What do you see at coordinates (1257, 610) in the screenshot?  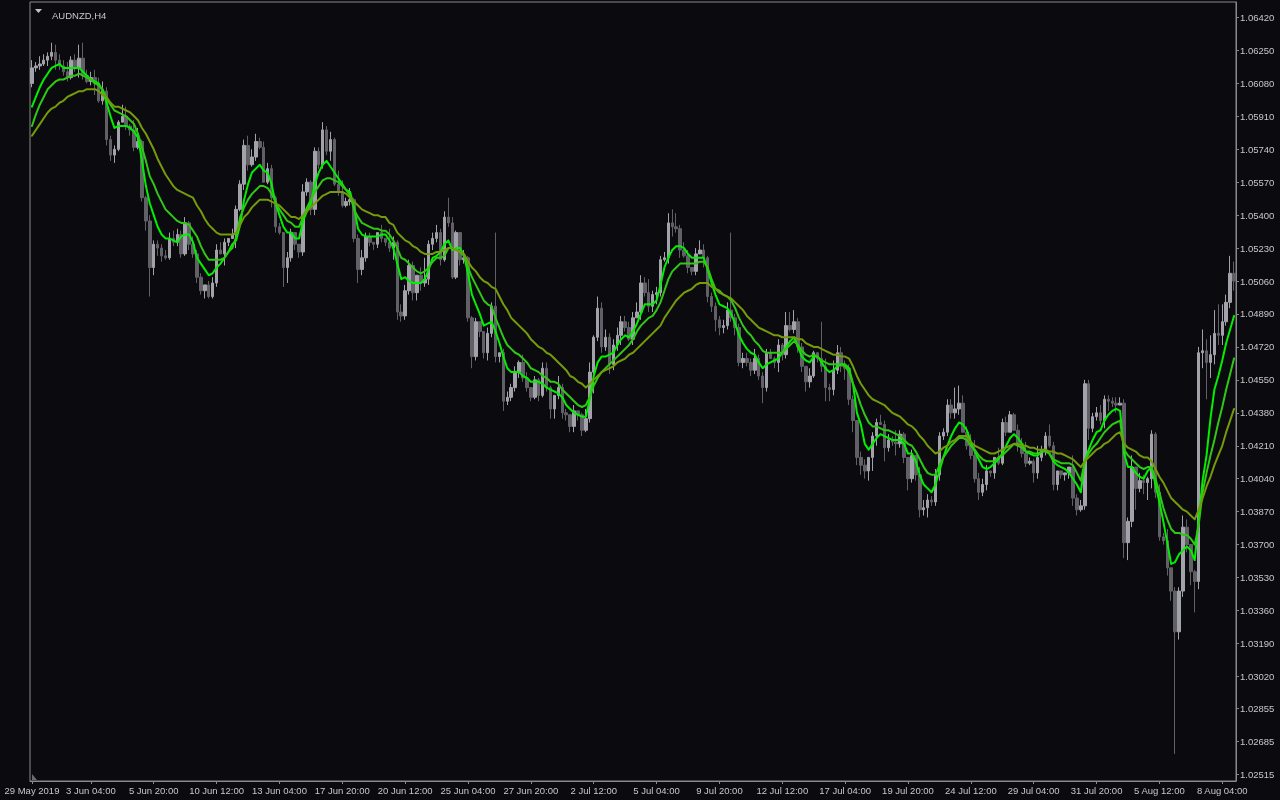 I see `y-tick-label: 1.03360` at bounding box center [1257, 610].